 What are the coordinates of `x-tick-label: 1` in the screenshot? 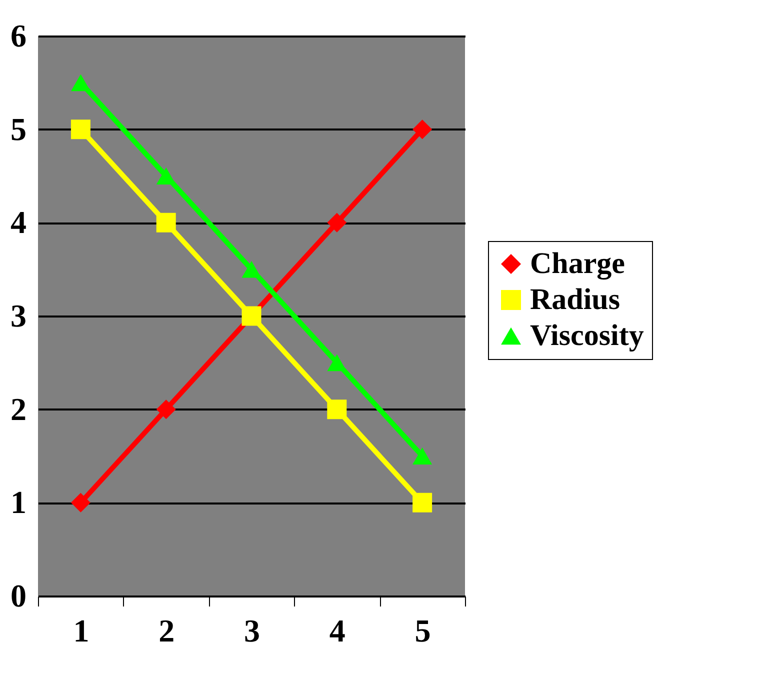 It's located at (81, 630).